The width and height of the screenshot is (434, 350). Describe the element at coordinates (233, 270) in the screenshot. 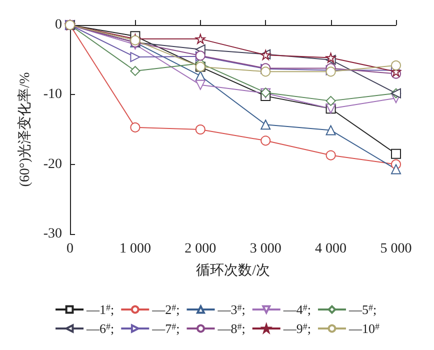

I see `x-axis-title: 循环次数/次` at that location.